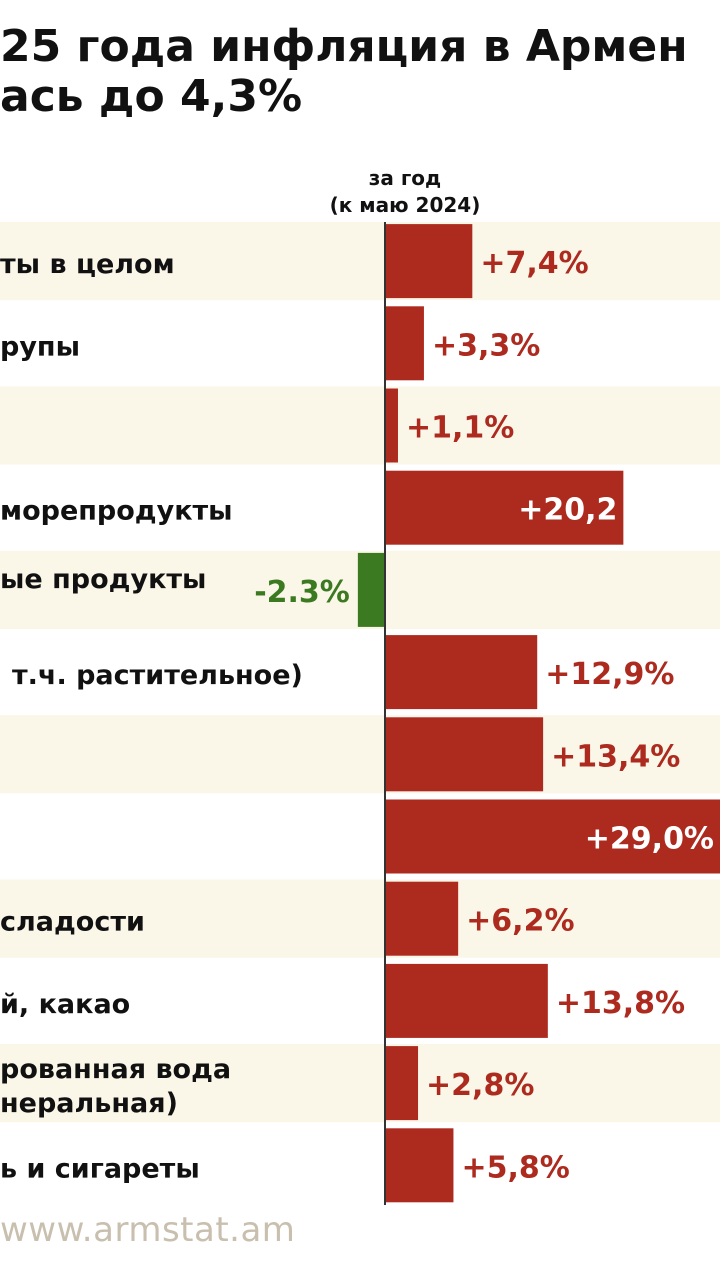 This screenshot has width=720, height=1280. I want to click on period-label: за год (к маю 2024), so click(405, 192).